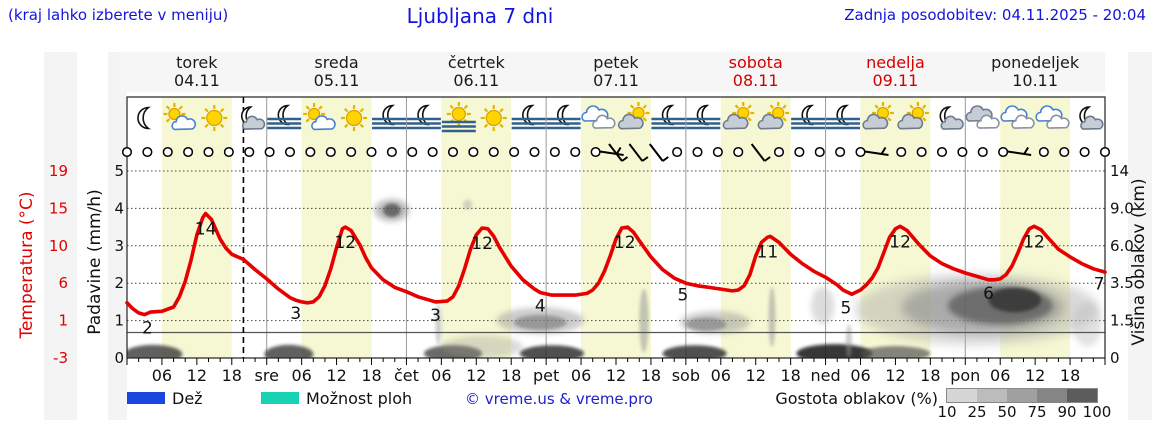 This screenshot has width=1152, height=443. I want to click on clouds-icon, so click(598, 117).